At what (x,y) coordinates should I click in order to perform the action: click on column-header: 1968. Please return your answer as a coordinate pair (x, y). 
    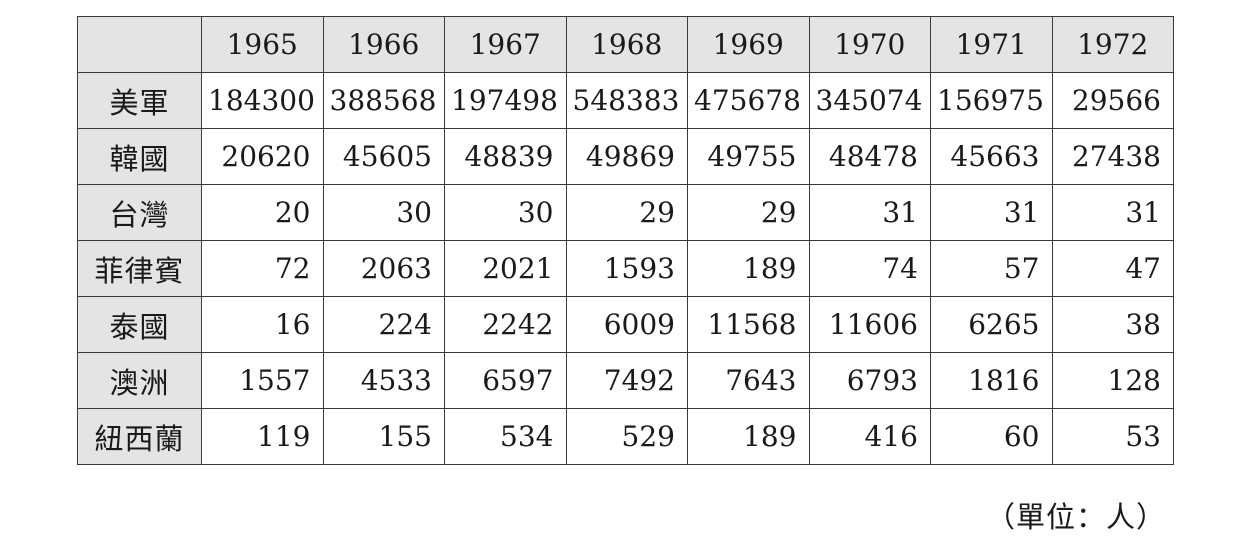
    Looking at the image, I should click on (626, 44).